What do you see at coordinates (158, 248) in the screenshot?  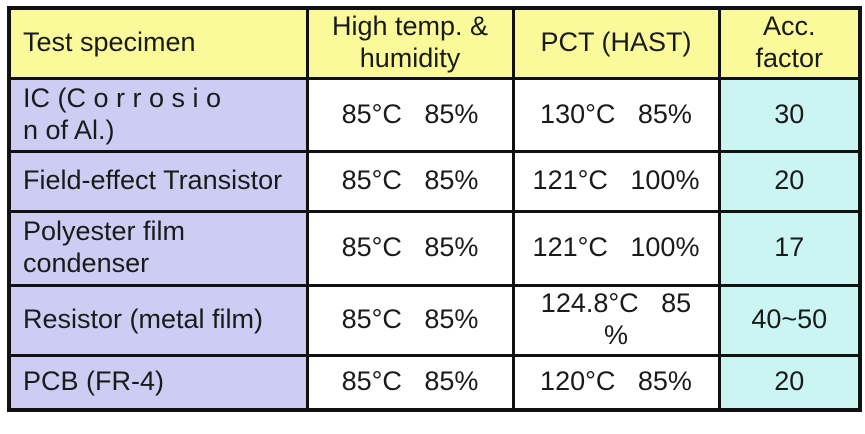 I see `cell-specimen: Polyester film condenser` at bounding box center [158, 248].